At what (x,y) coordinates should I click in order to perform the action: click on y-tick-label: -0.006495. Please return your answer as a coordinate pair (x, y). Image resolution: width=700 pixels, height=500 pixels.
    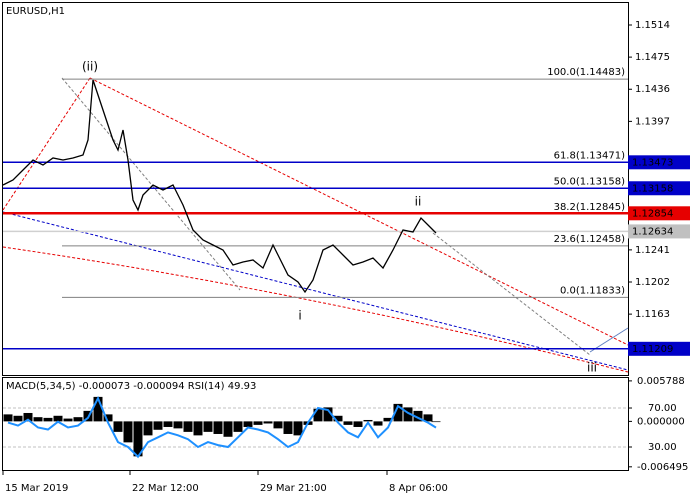
    Looking at the image, I should click on (662, 467).